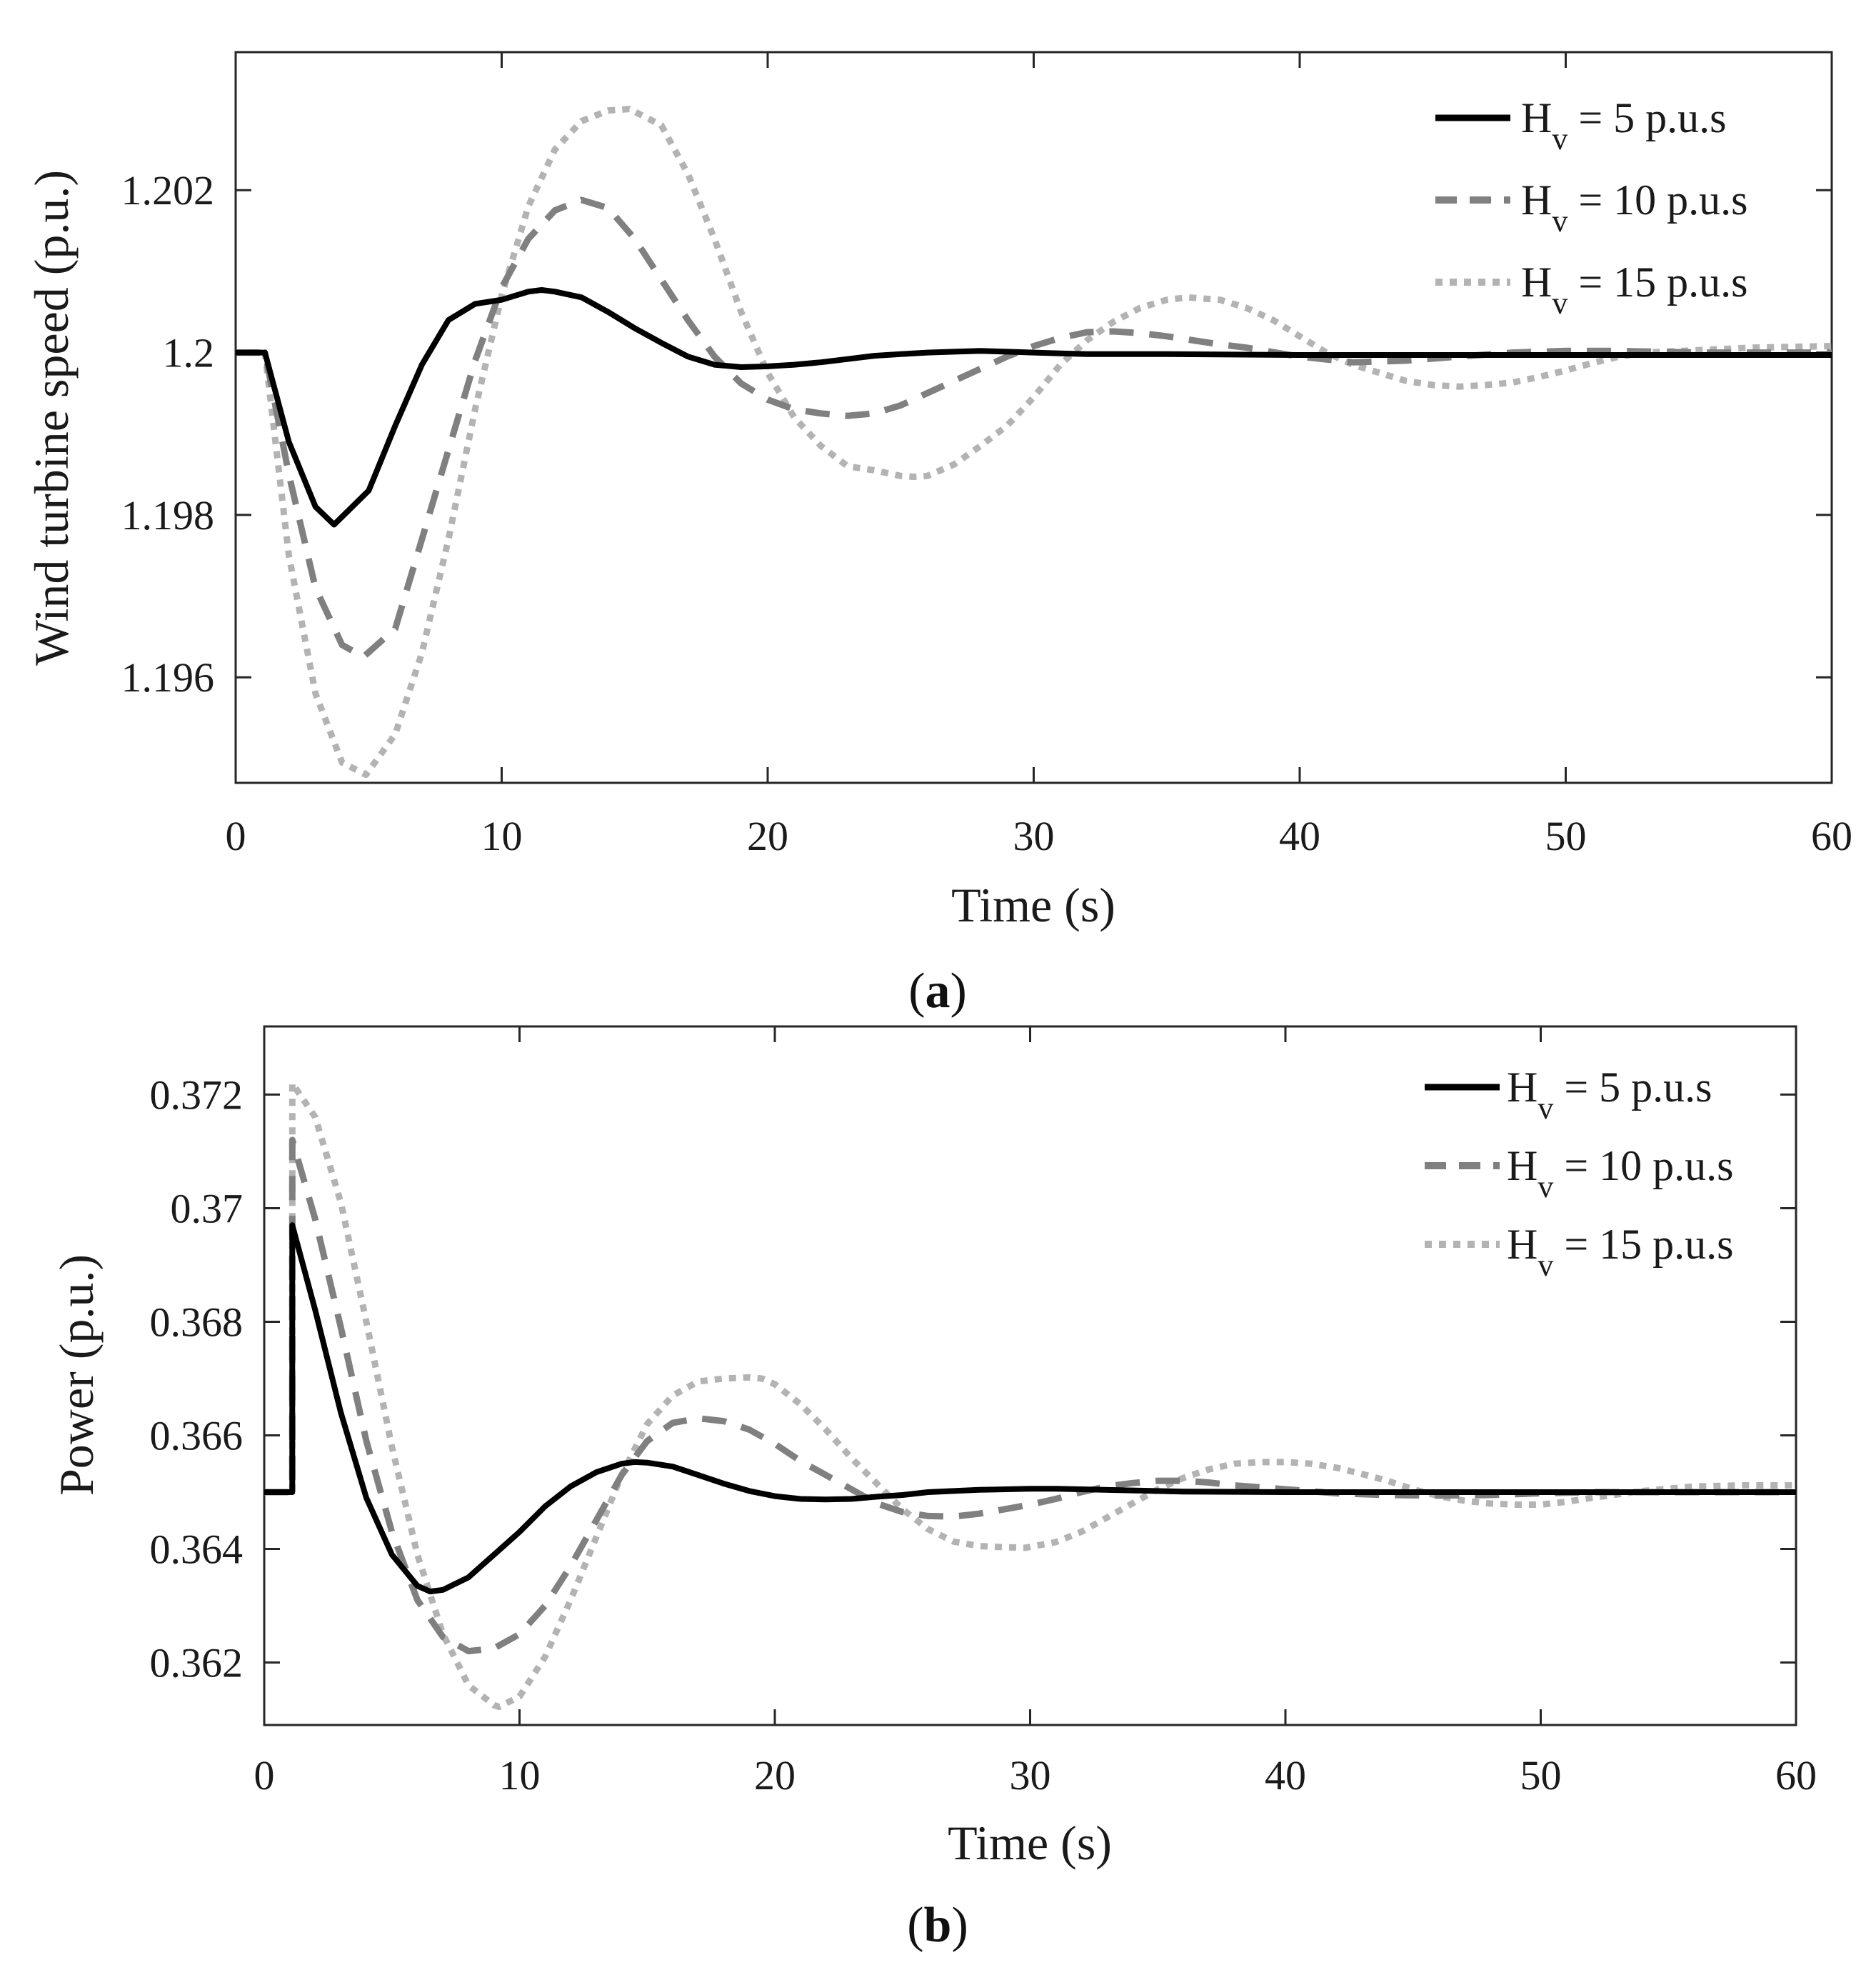  What do you see at coordinates (197, 1094) in the screenshot?
I see `y-tick-label: 0.372` at bounding box center [197, 1094].